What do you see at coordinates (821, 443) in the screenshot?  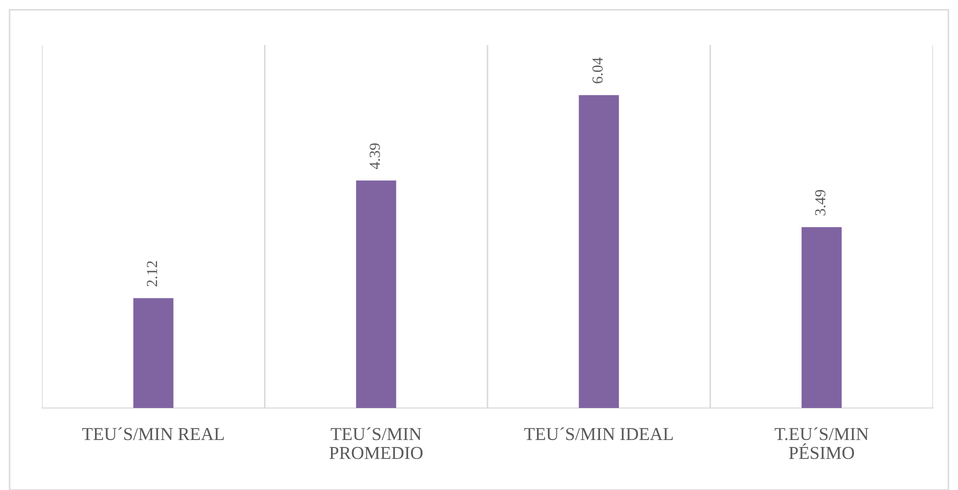 I see `x-tick-label: T.EU´S/MIN PÉSIMO` at bounding box center [821, 443].